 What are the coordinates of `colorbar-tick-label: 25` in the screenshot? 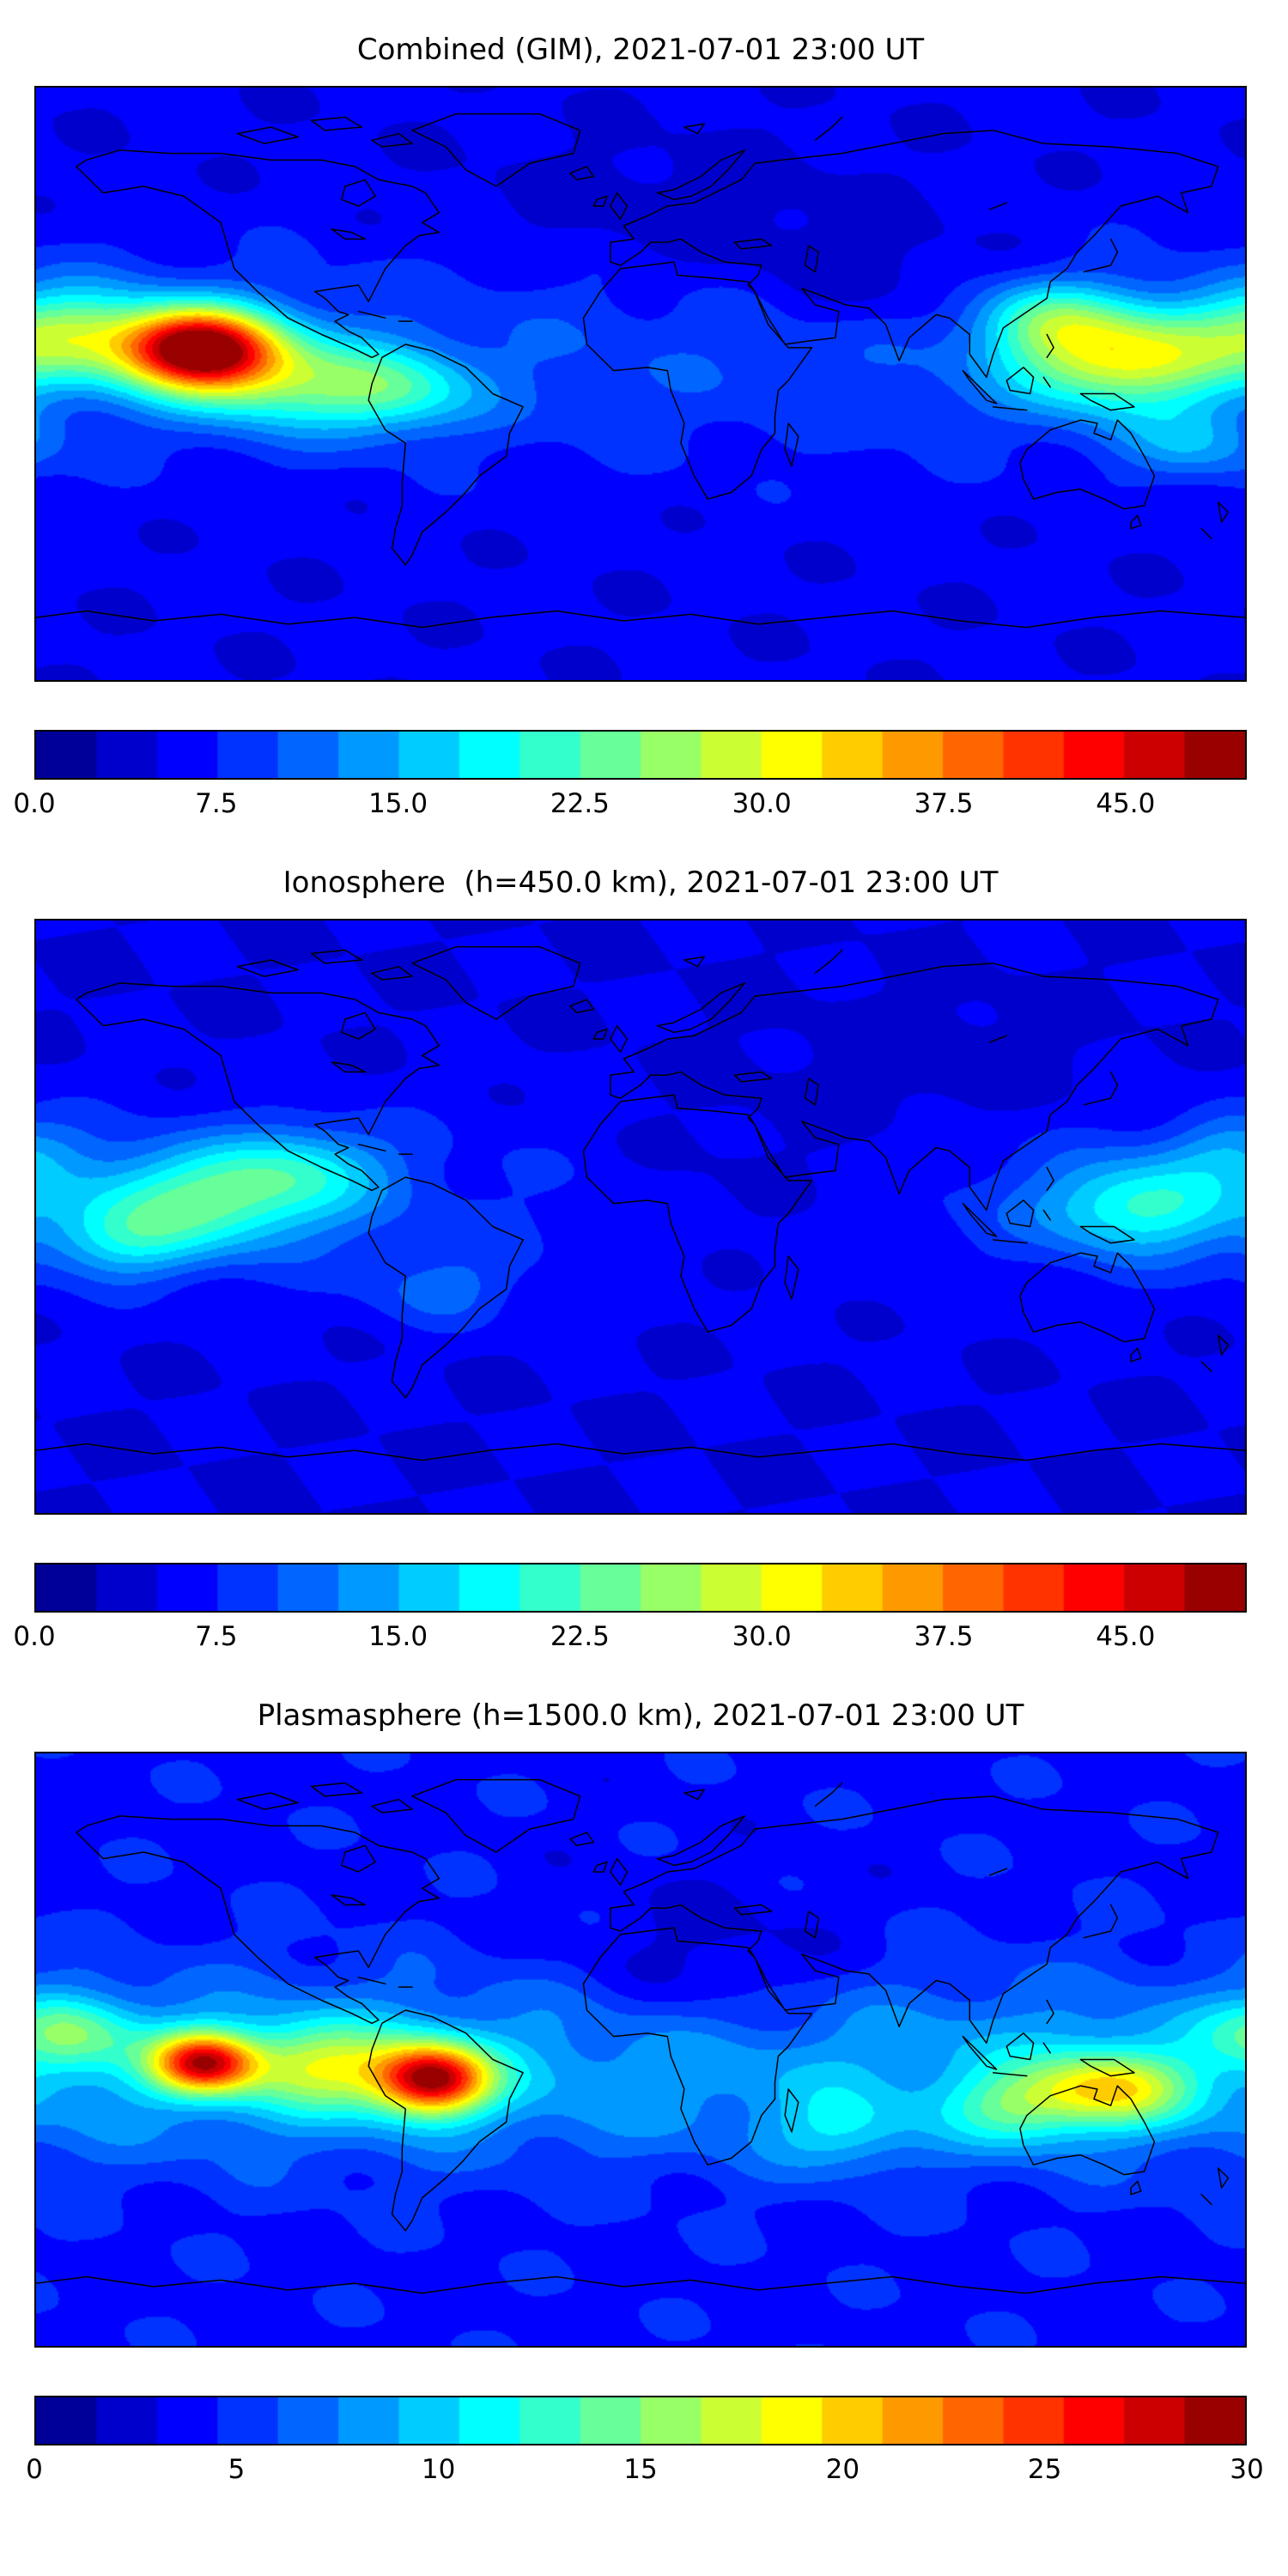 It's located at (1045, 2470).